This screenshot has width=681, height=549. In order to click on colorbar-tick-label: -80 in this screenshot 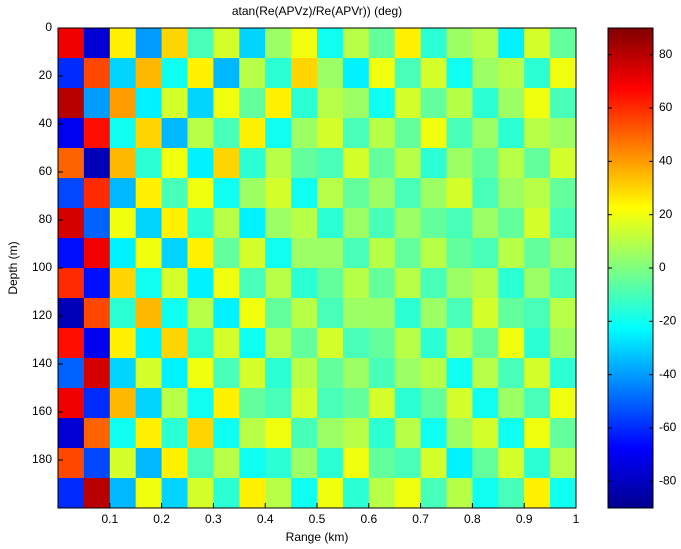, I will do `click(668, 481)`.